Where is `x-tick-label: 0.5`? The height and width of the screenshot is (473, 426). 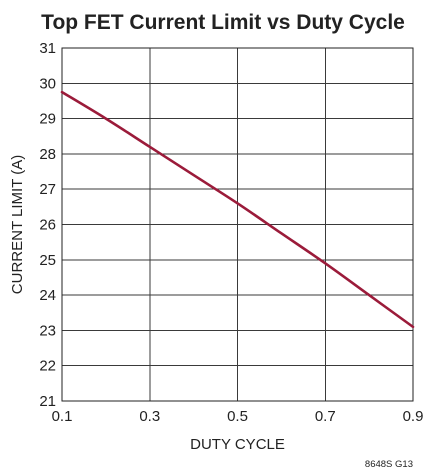 x-tick-label: 0.5 is located at coordinates (237, 416).